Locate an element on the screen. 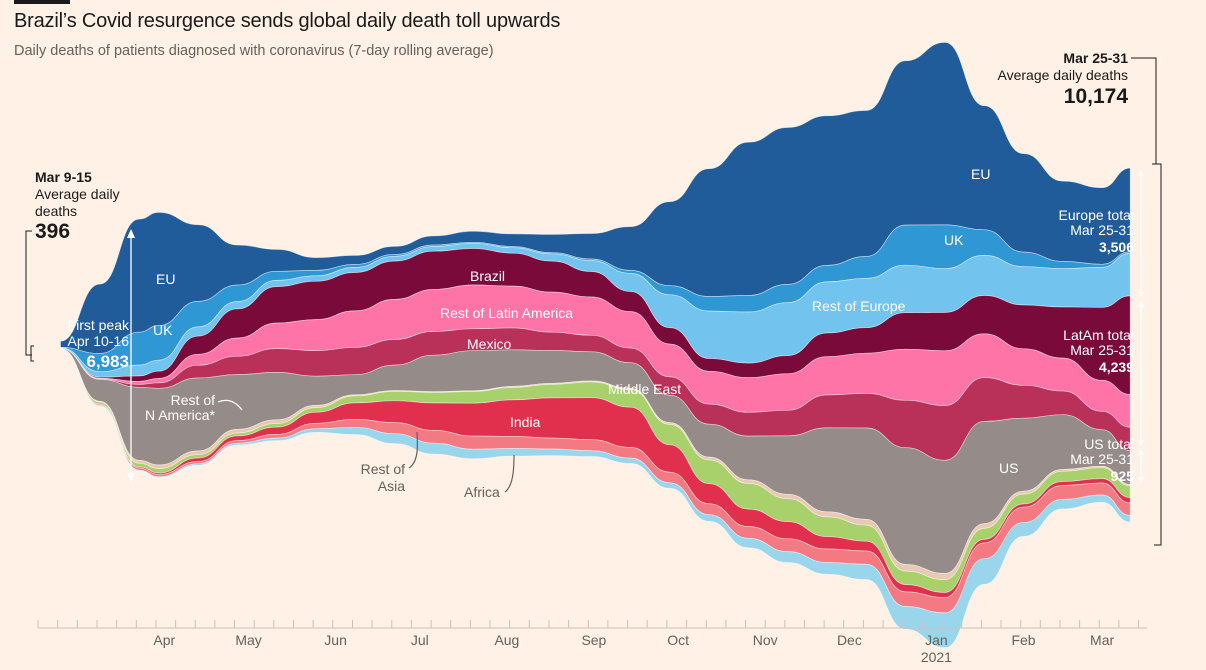 The height and width of the screenshot is (670, 1206). label-us: US is located at coordinates (1008, 468).